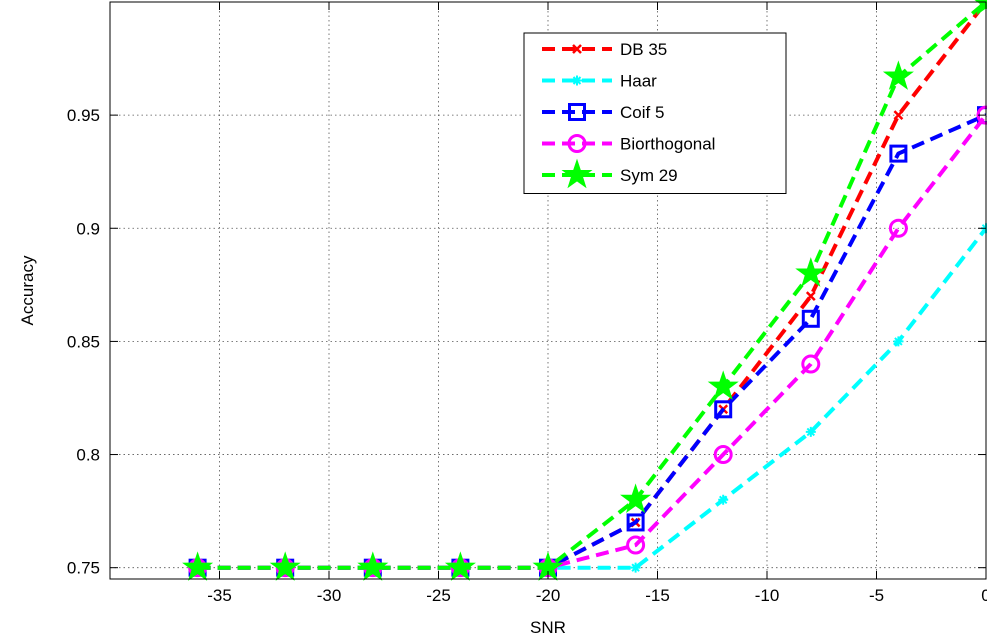 Image resolution: width=987 pixels, height=636 pixels. I want to click on y-tick-label: 0.8, so click(88, 455).